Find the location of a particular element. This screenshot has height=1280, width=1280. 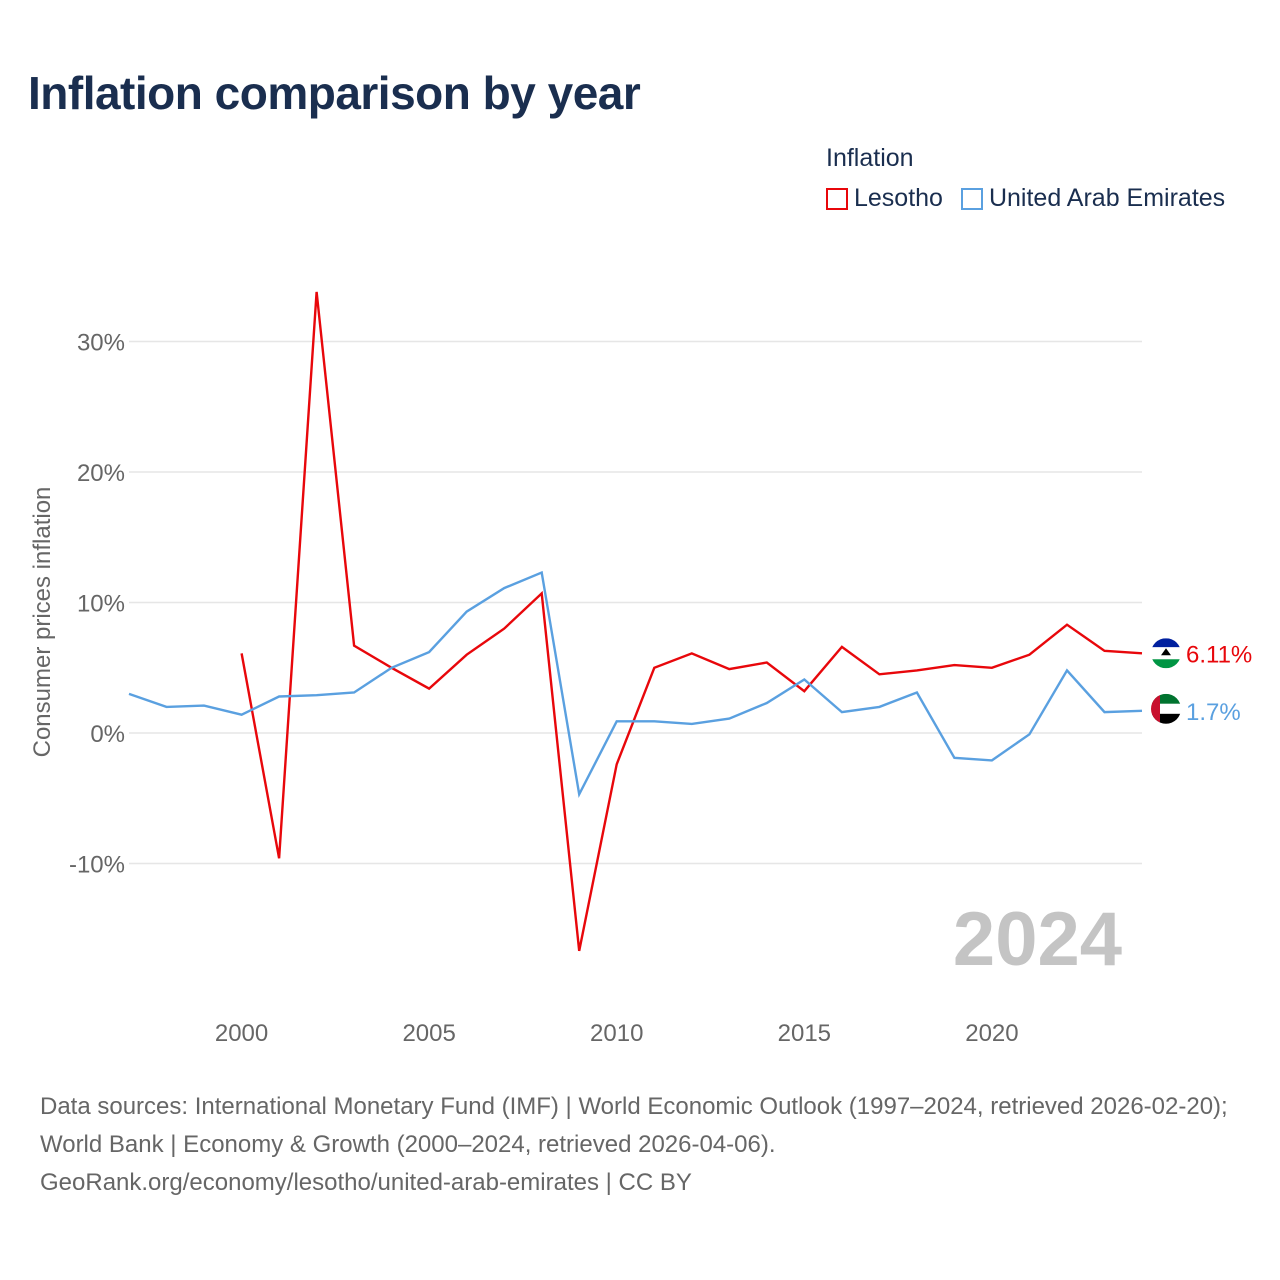

legend-swatch-lesotho is located at coordinates (837, 198).